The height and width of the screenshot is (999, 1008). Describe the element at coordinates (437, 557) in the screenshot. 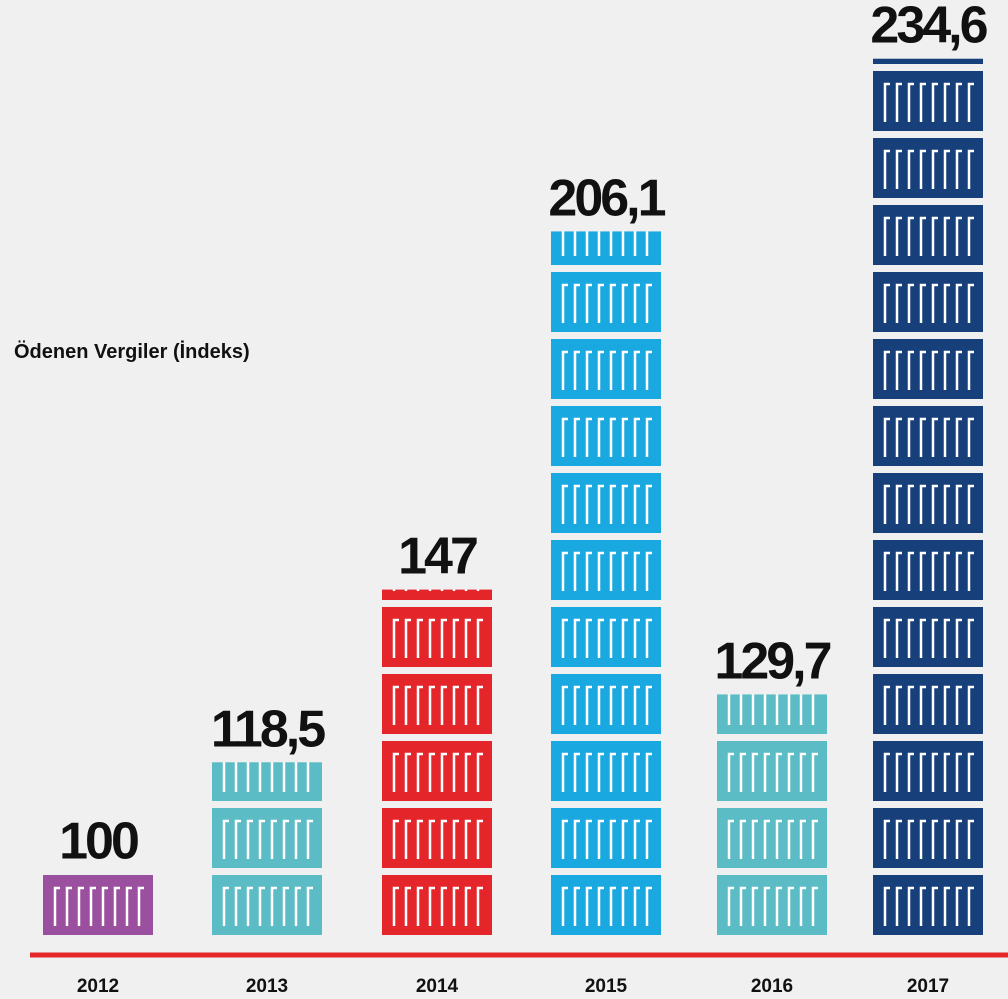

I see `value-label: 147` at that location.